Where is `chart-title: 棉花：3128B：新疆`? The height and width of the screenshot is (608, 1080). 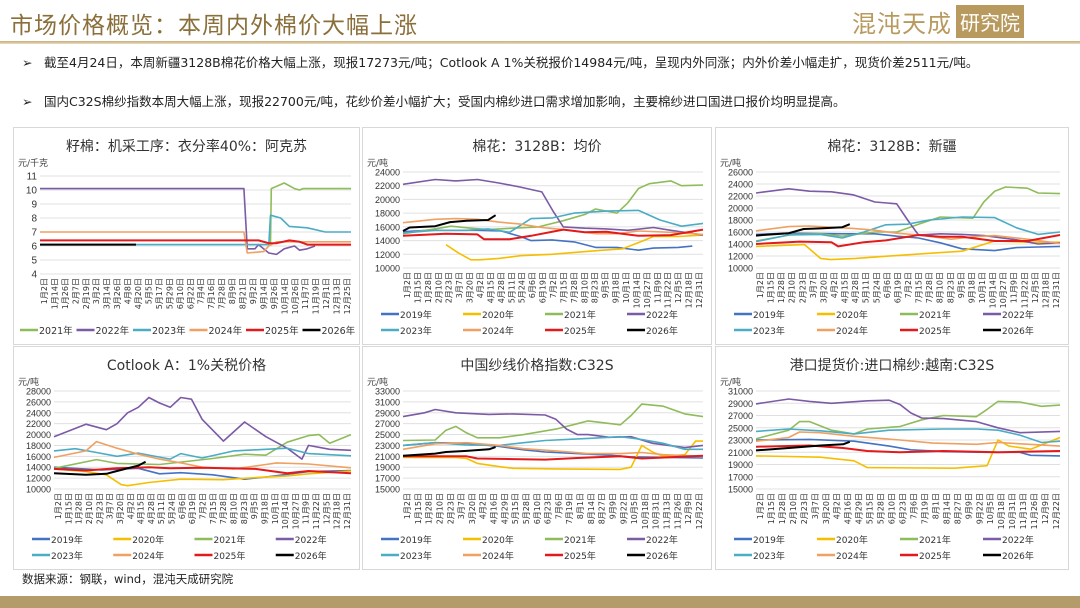
chart-title: 棉花：3128B：新疆 is located at coordinates (892, 147).